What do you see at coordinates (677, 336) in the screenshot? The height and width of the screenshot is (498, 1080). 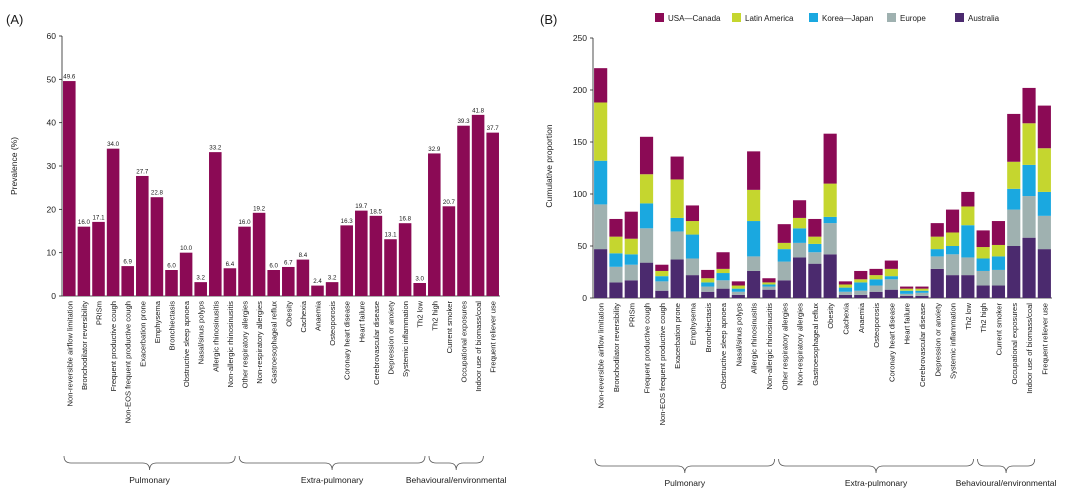 I see `category-label: Exacerbation prone` at bounding box center [677, 336].